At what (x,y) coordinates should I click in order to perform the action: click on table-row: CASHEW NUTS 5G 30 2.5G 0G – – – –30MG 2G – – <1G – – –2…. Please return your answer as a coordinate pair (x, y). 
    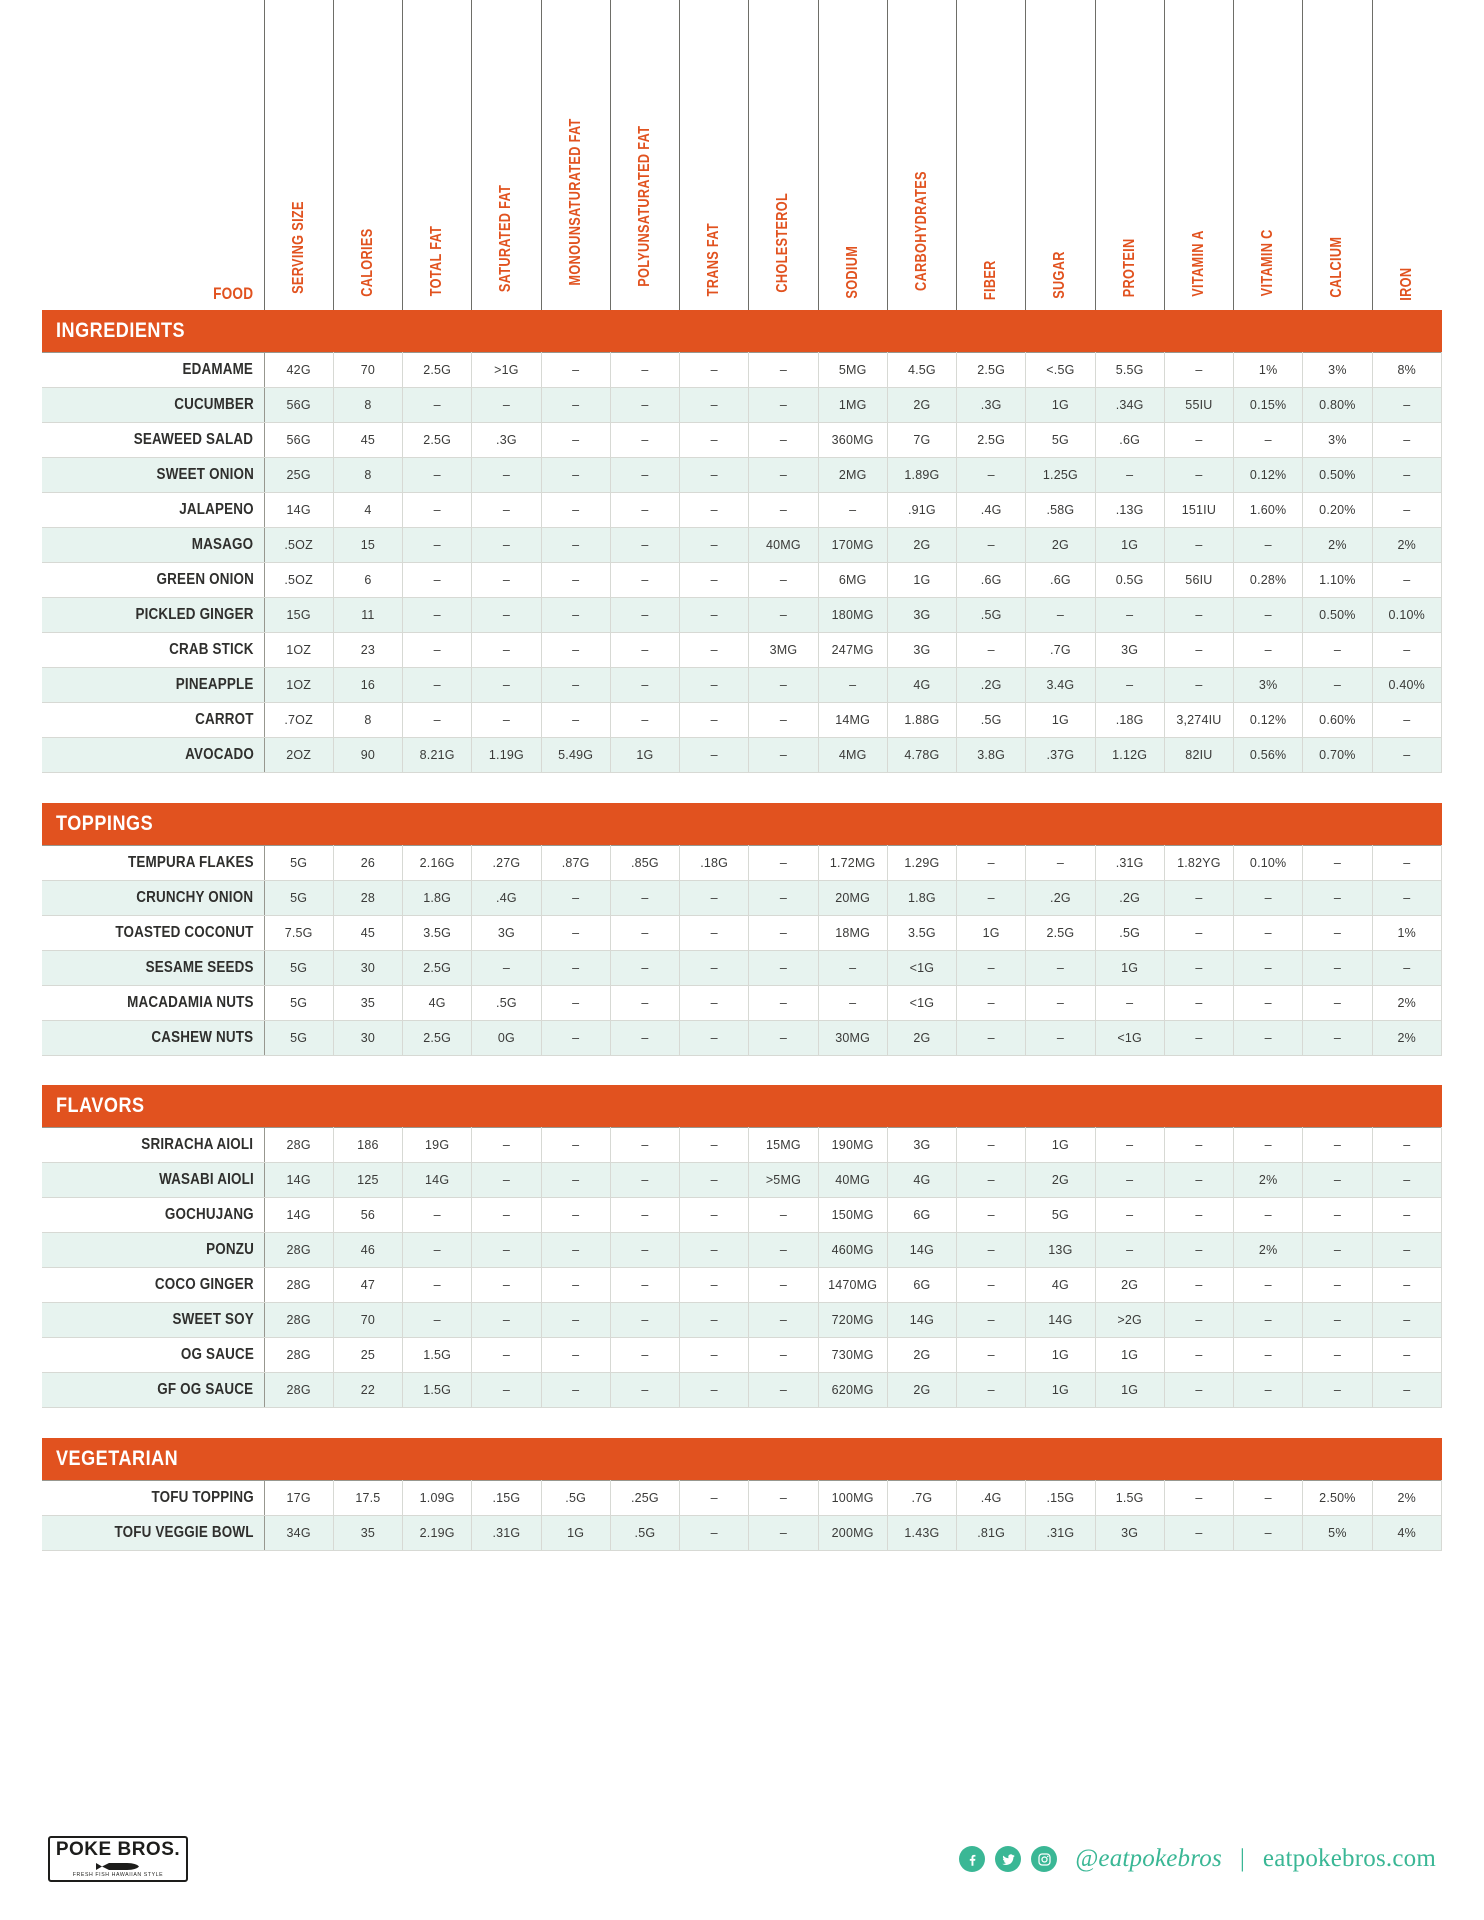
    Looking at the image, I should click on (742, 1037).